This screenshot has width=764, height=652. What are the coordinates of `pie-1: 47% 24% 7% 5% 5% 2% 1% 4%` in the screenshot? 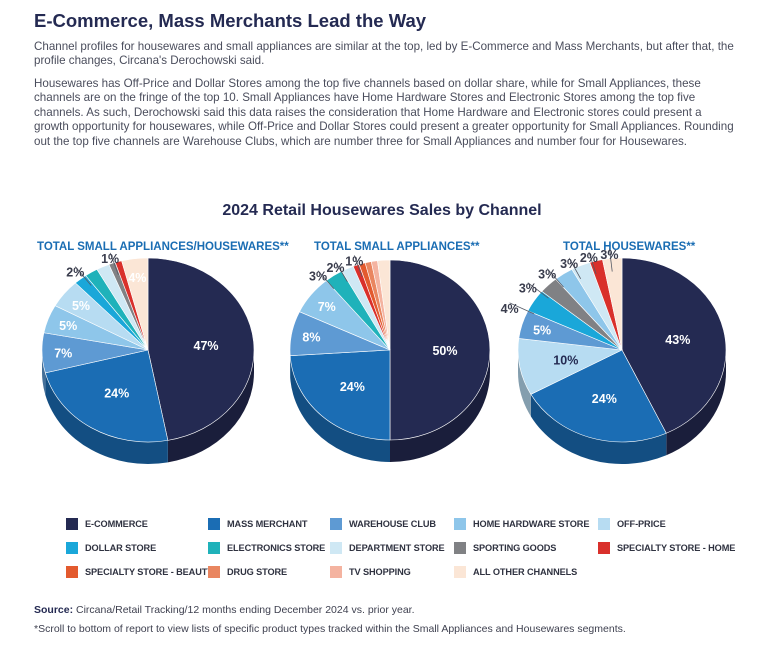 It's located at (148, 358).